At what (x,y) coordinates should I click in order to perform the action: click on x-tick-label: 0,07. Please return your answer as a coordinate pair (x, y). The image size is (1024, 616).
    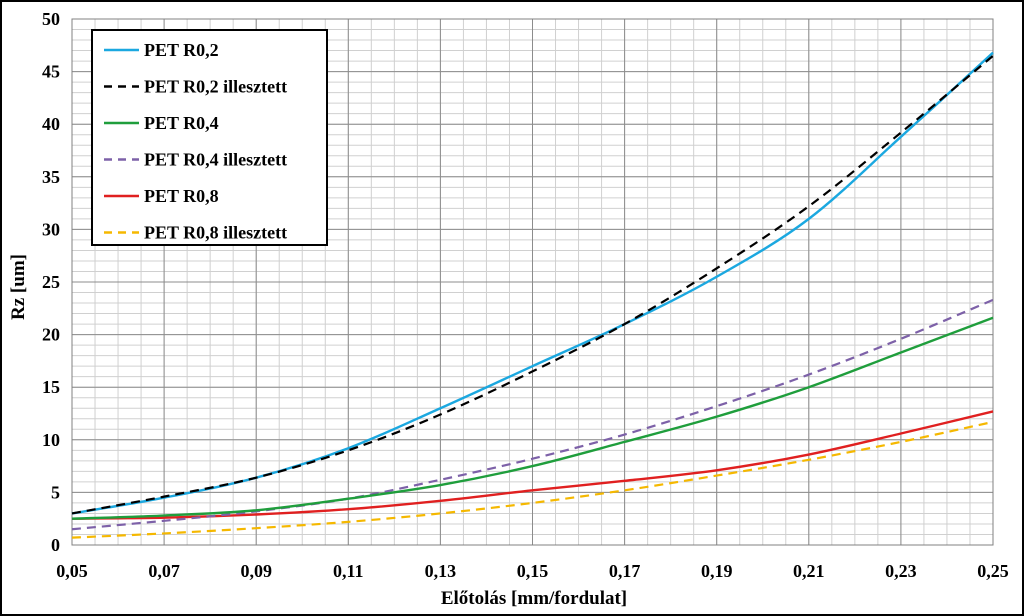
    Looking at the image, I should click on (164, 571).